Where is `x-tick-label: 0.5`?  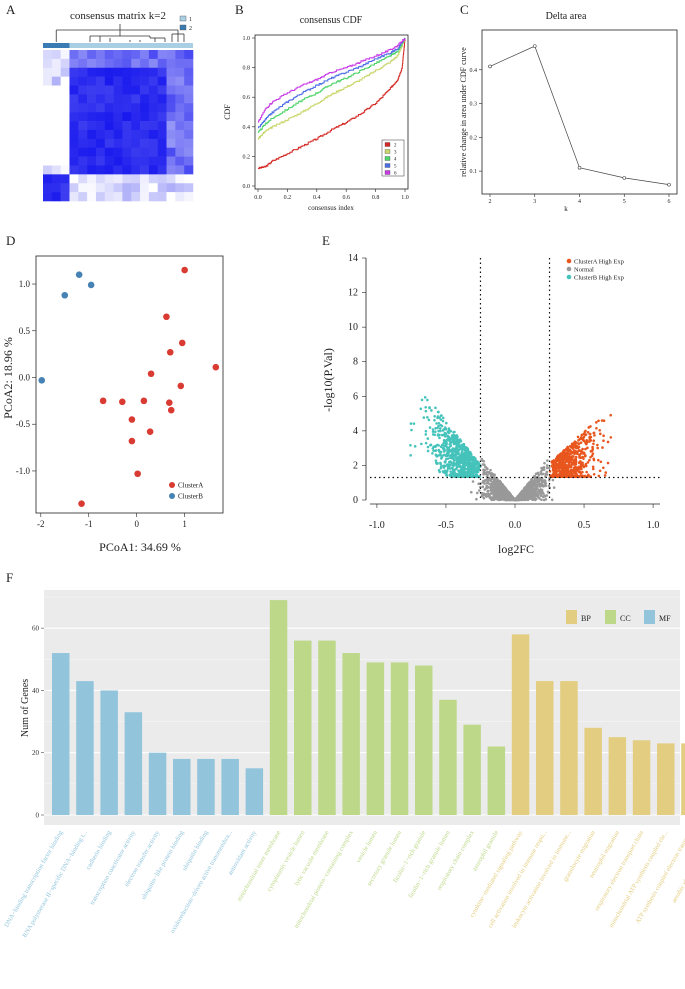 x-tick-label: 0.5 is located at coordinates (584, 525).